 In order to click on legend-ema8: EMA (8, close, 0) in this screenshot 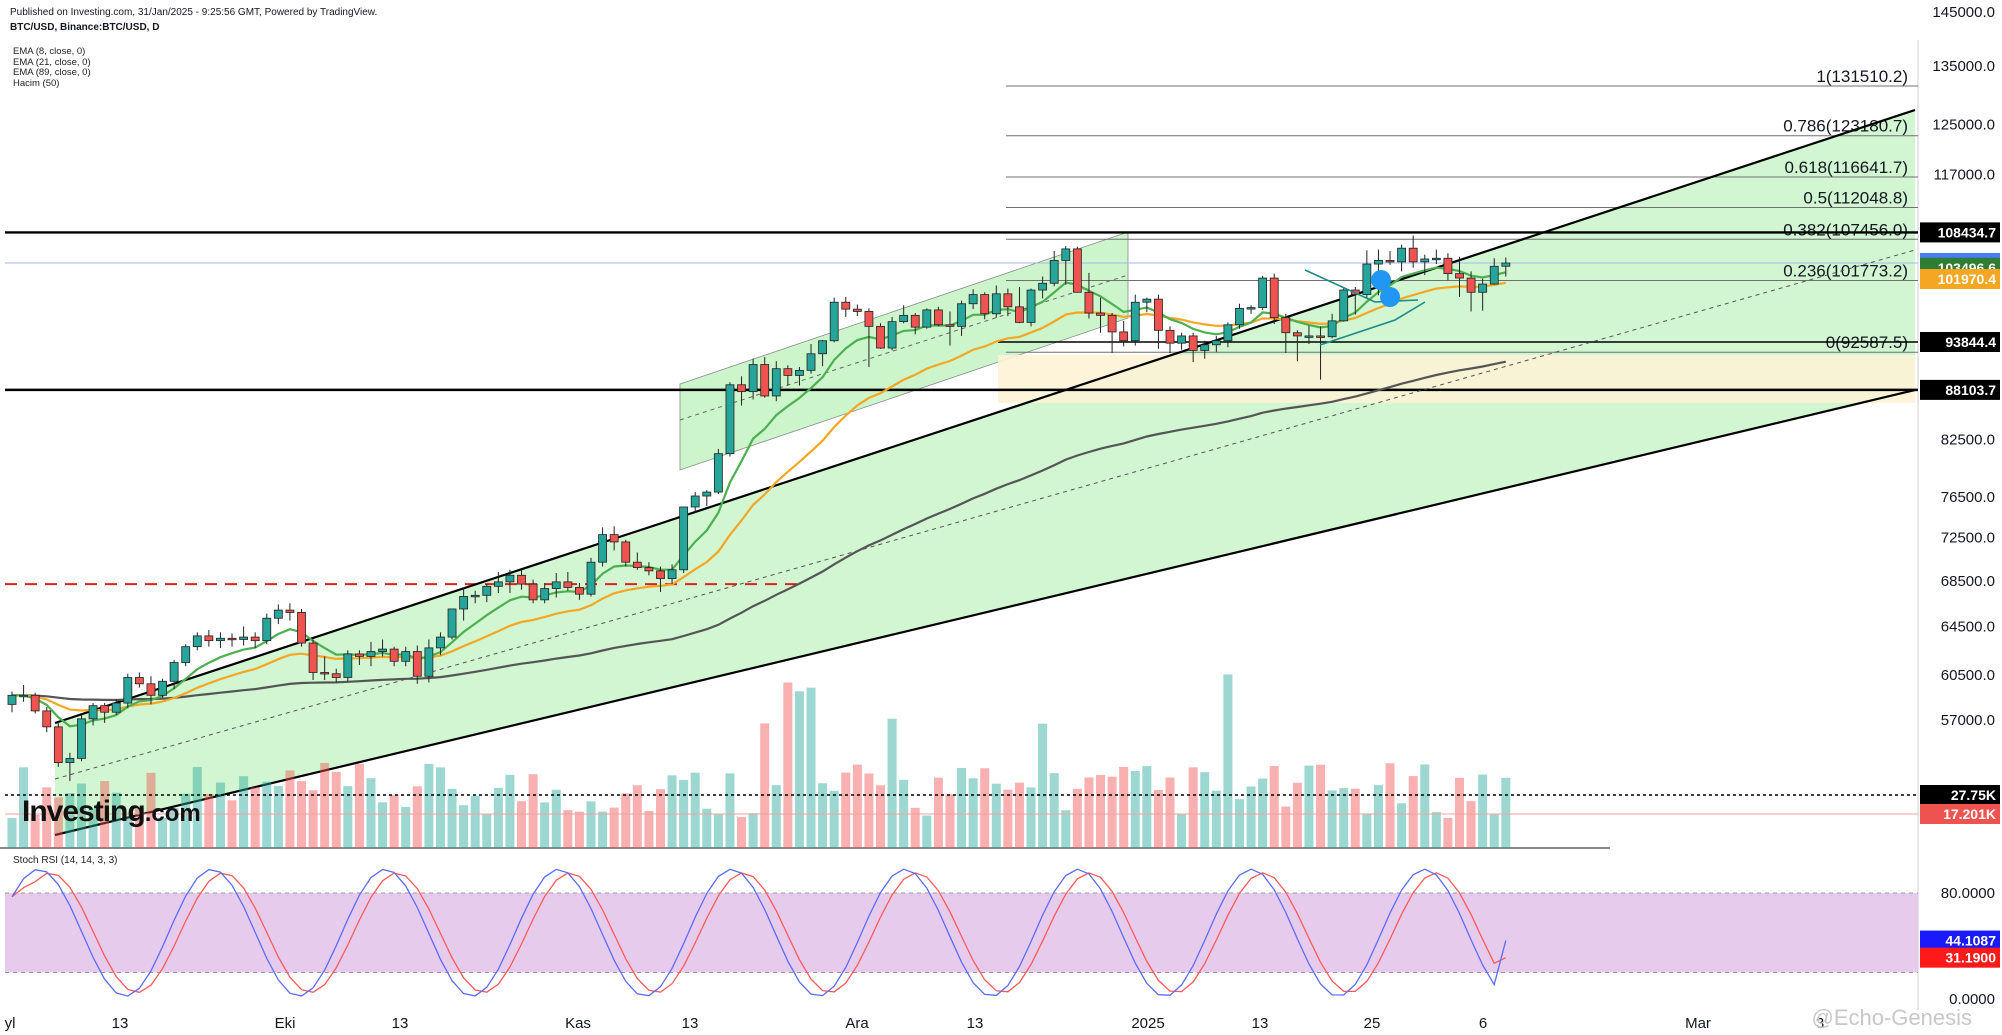, I will do `click(49, 51)`.